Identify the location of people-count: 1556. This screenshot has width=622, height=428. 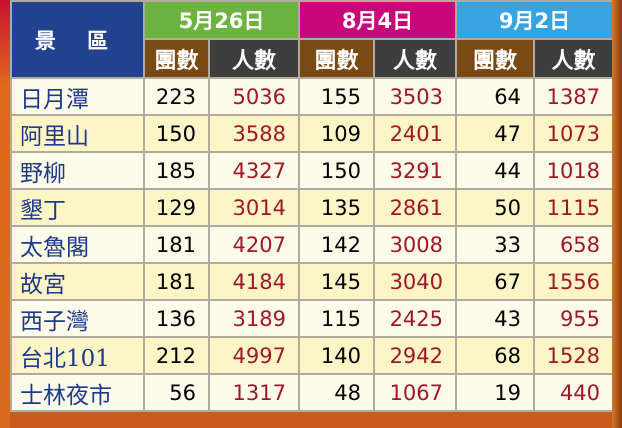
(574, 281).